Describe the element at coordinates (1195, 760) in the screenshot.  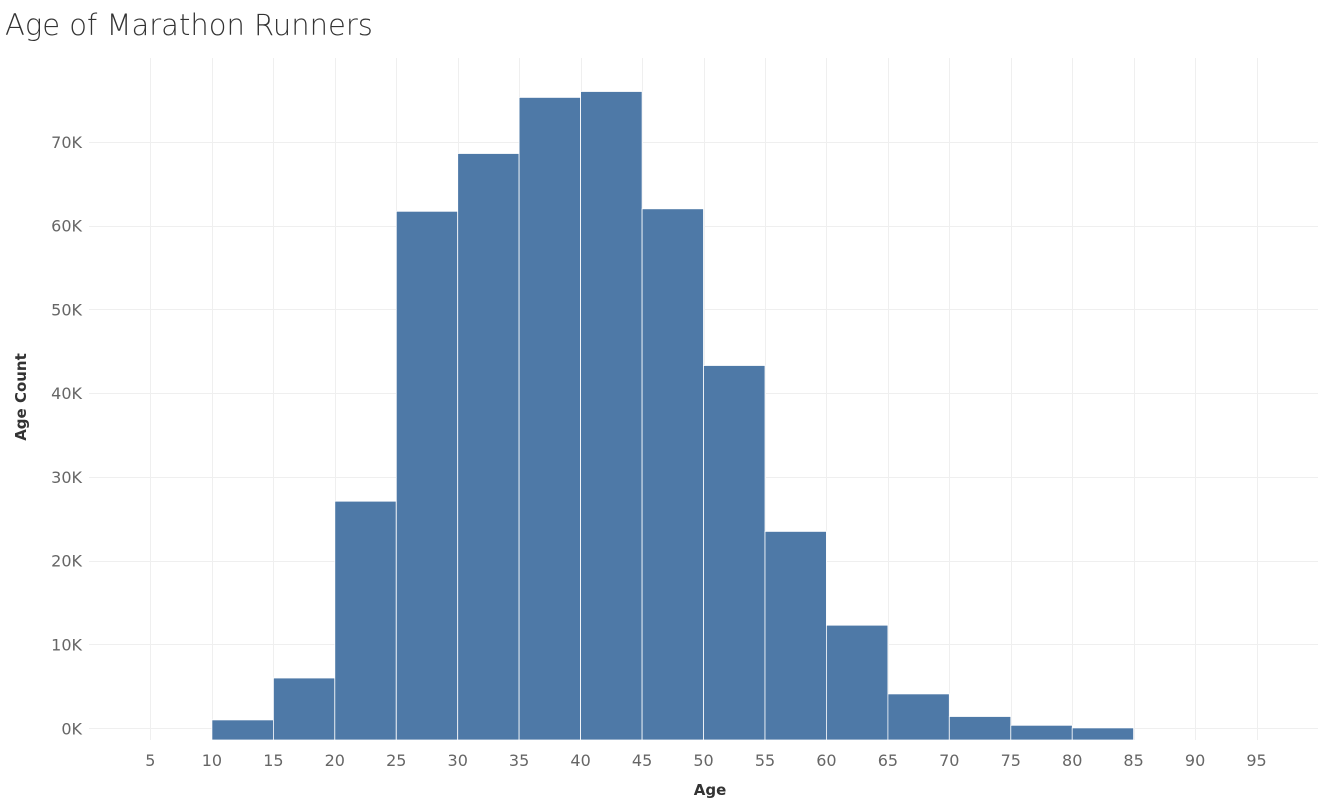
I see `x-tick-label: 90` at that location.